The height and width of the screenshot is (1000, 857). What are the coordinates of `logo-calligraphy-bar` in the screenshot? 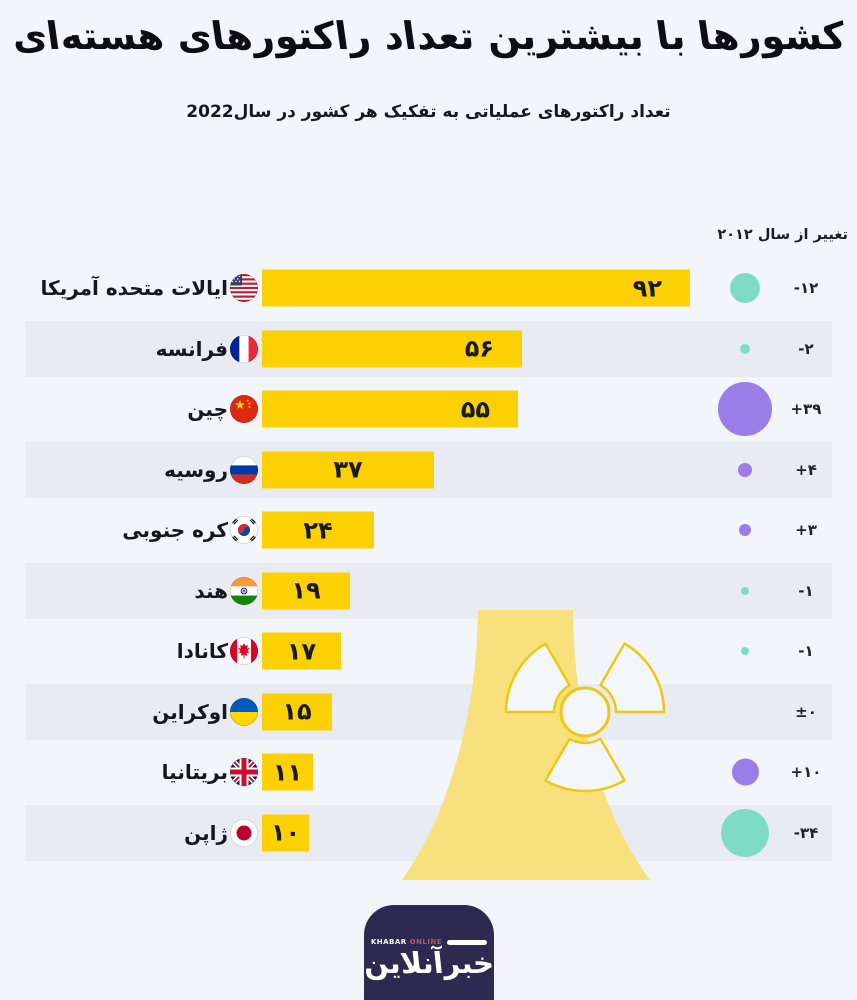 It's located at (467, 942).